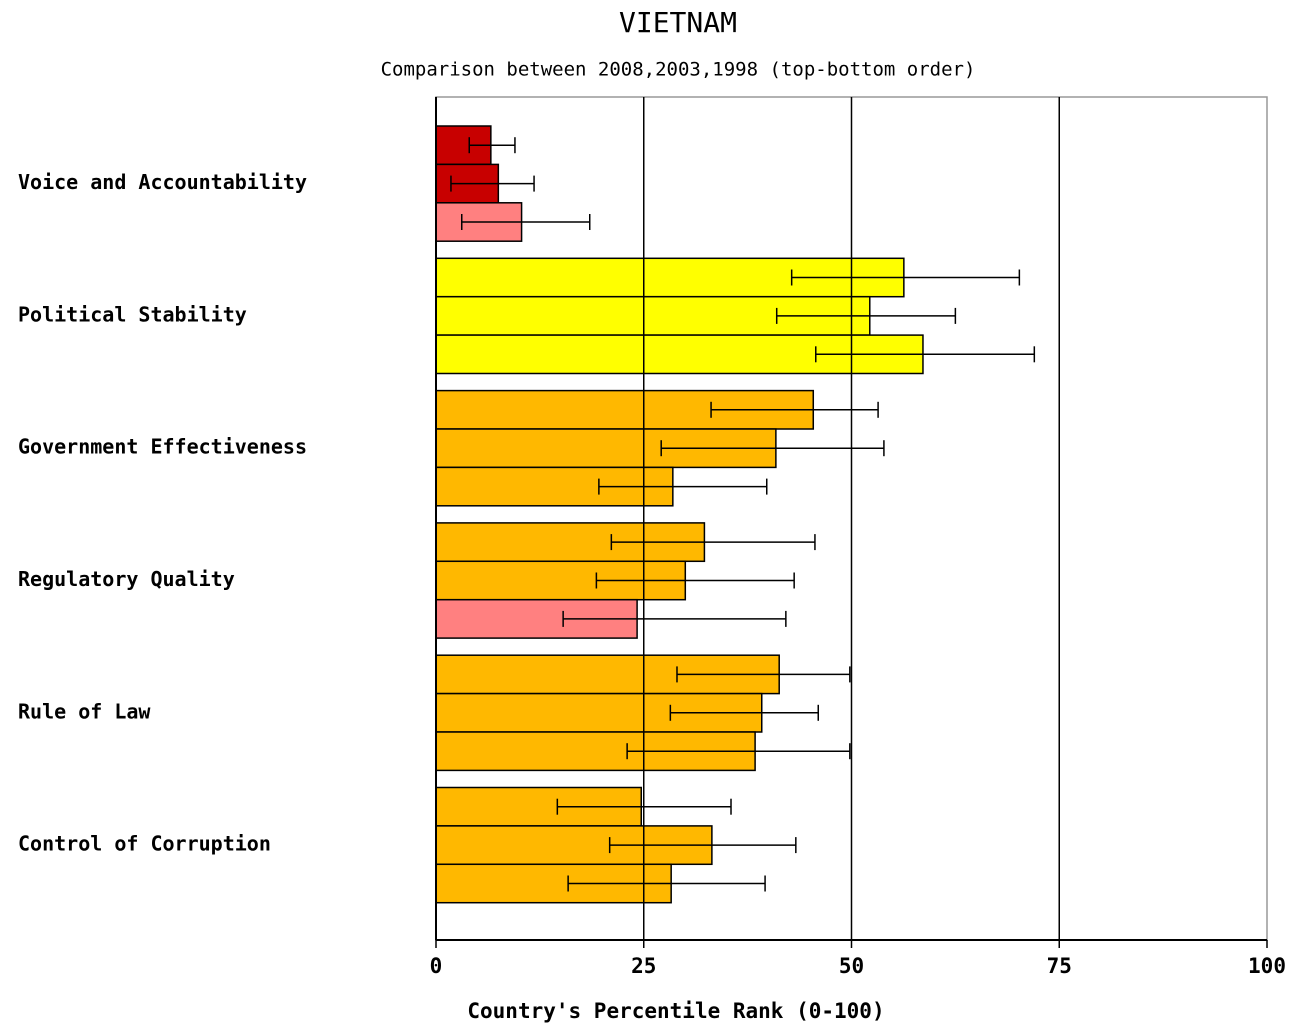 The width and height of the screenshot is (1296, 1030). What do you see at coordinates (851, 966) in the screenshot?
I see `x-tick-label: 50` at bounding box center [851, 966].